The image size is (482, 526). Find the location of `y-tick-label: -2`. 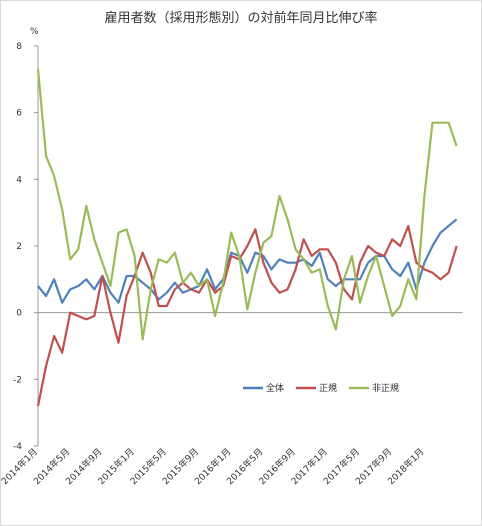

y-tick-label: -2 is located at coordinates (17, 380).